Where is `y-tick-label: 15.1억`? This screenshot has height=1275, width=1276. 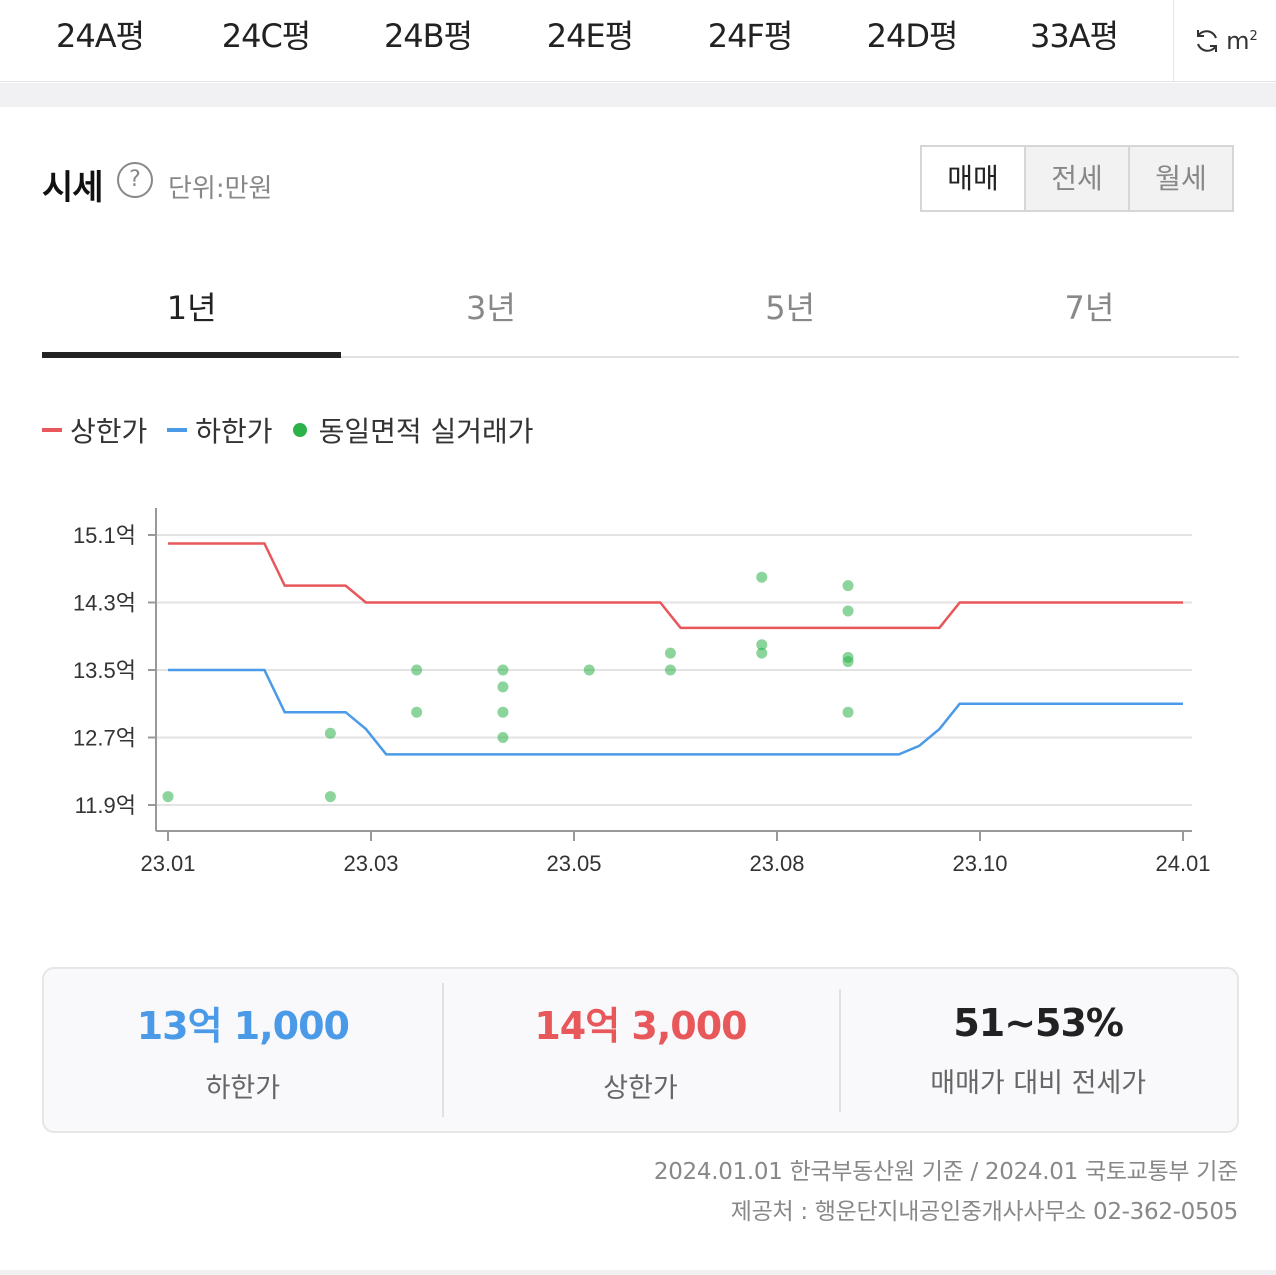 y-tick-label: 15.1억 is located at coordinates (104, 535).